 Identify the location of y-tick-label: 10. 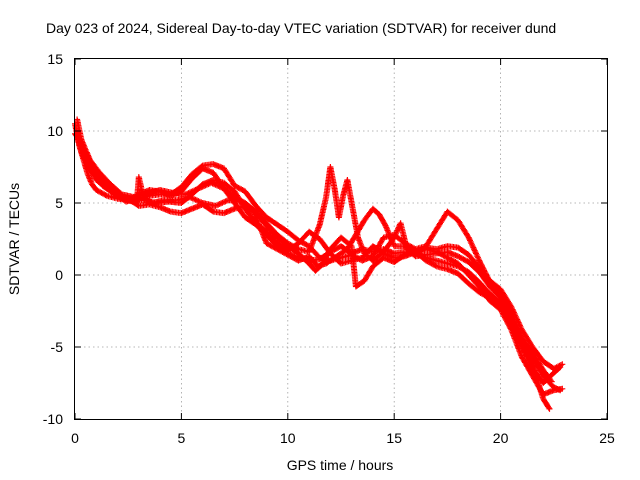
(55, 131).